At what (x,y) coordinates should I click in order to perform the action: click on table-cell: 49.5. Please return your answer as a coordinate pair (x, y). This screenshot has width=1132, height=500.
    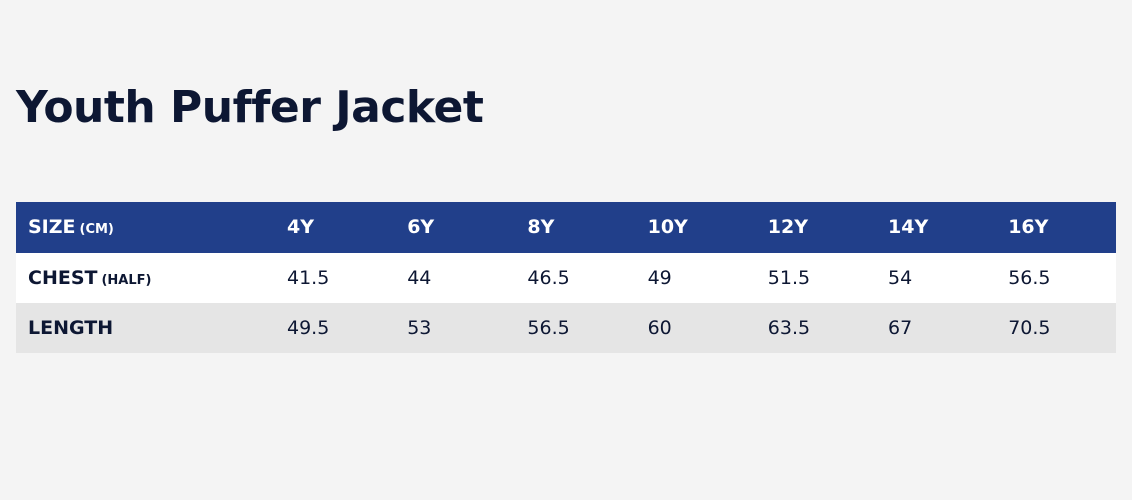
    Looking at the image, I should click on (308, 328).